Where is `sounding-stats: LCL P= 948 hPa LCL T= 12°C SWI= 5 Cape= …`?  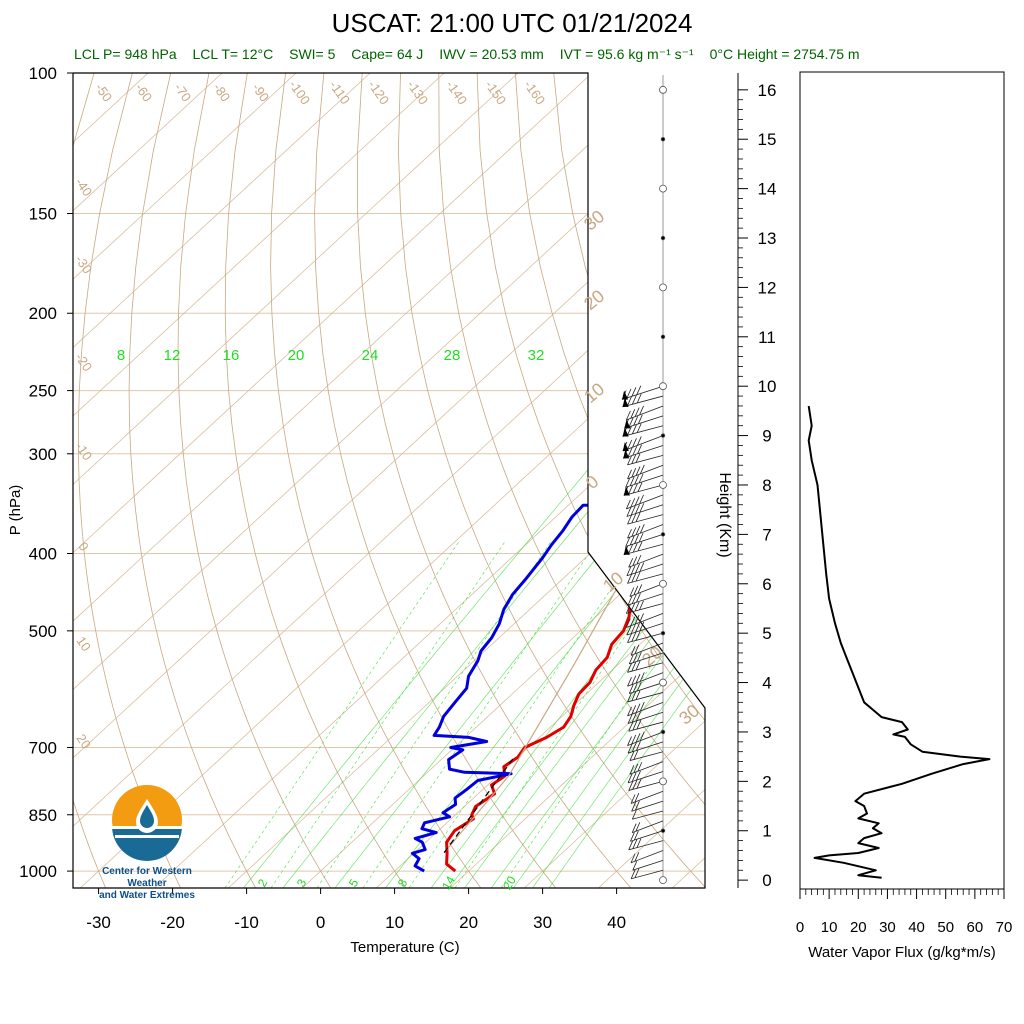 sounding-stats: LCL P= 948 hPa LCL T= 12°C SWI= 5 Cape= … is located at coordinates (473, 54).